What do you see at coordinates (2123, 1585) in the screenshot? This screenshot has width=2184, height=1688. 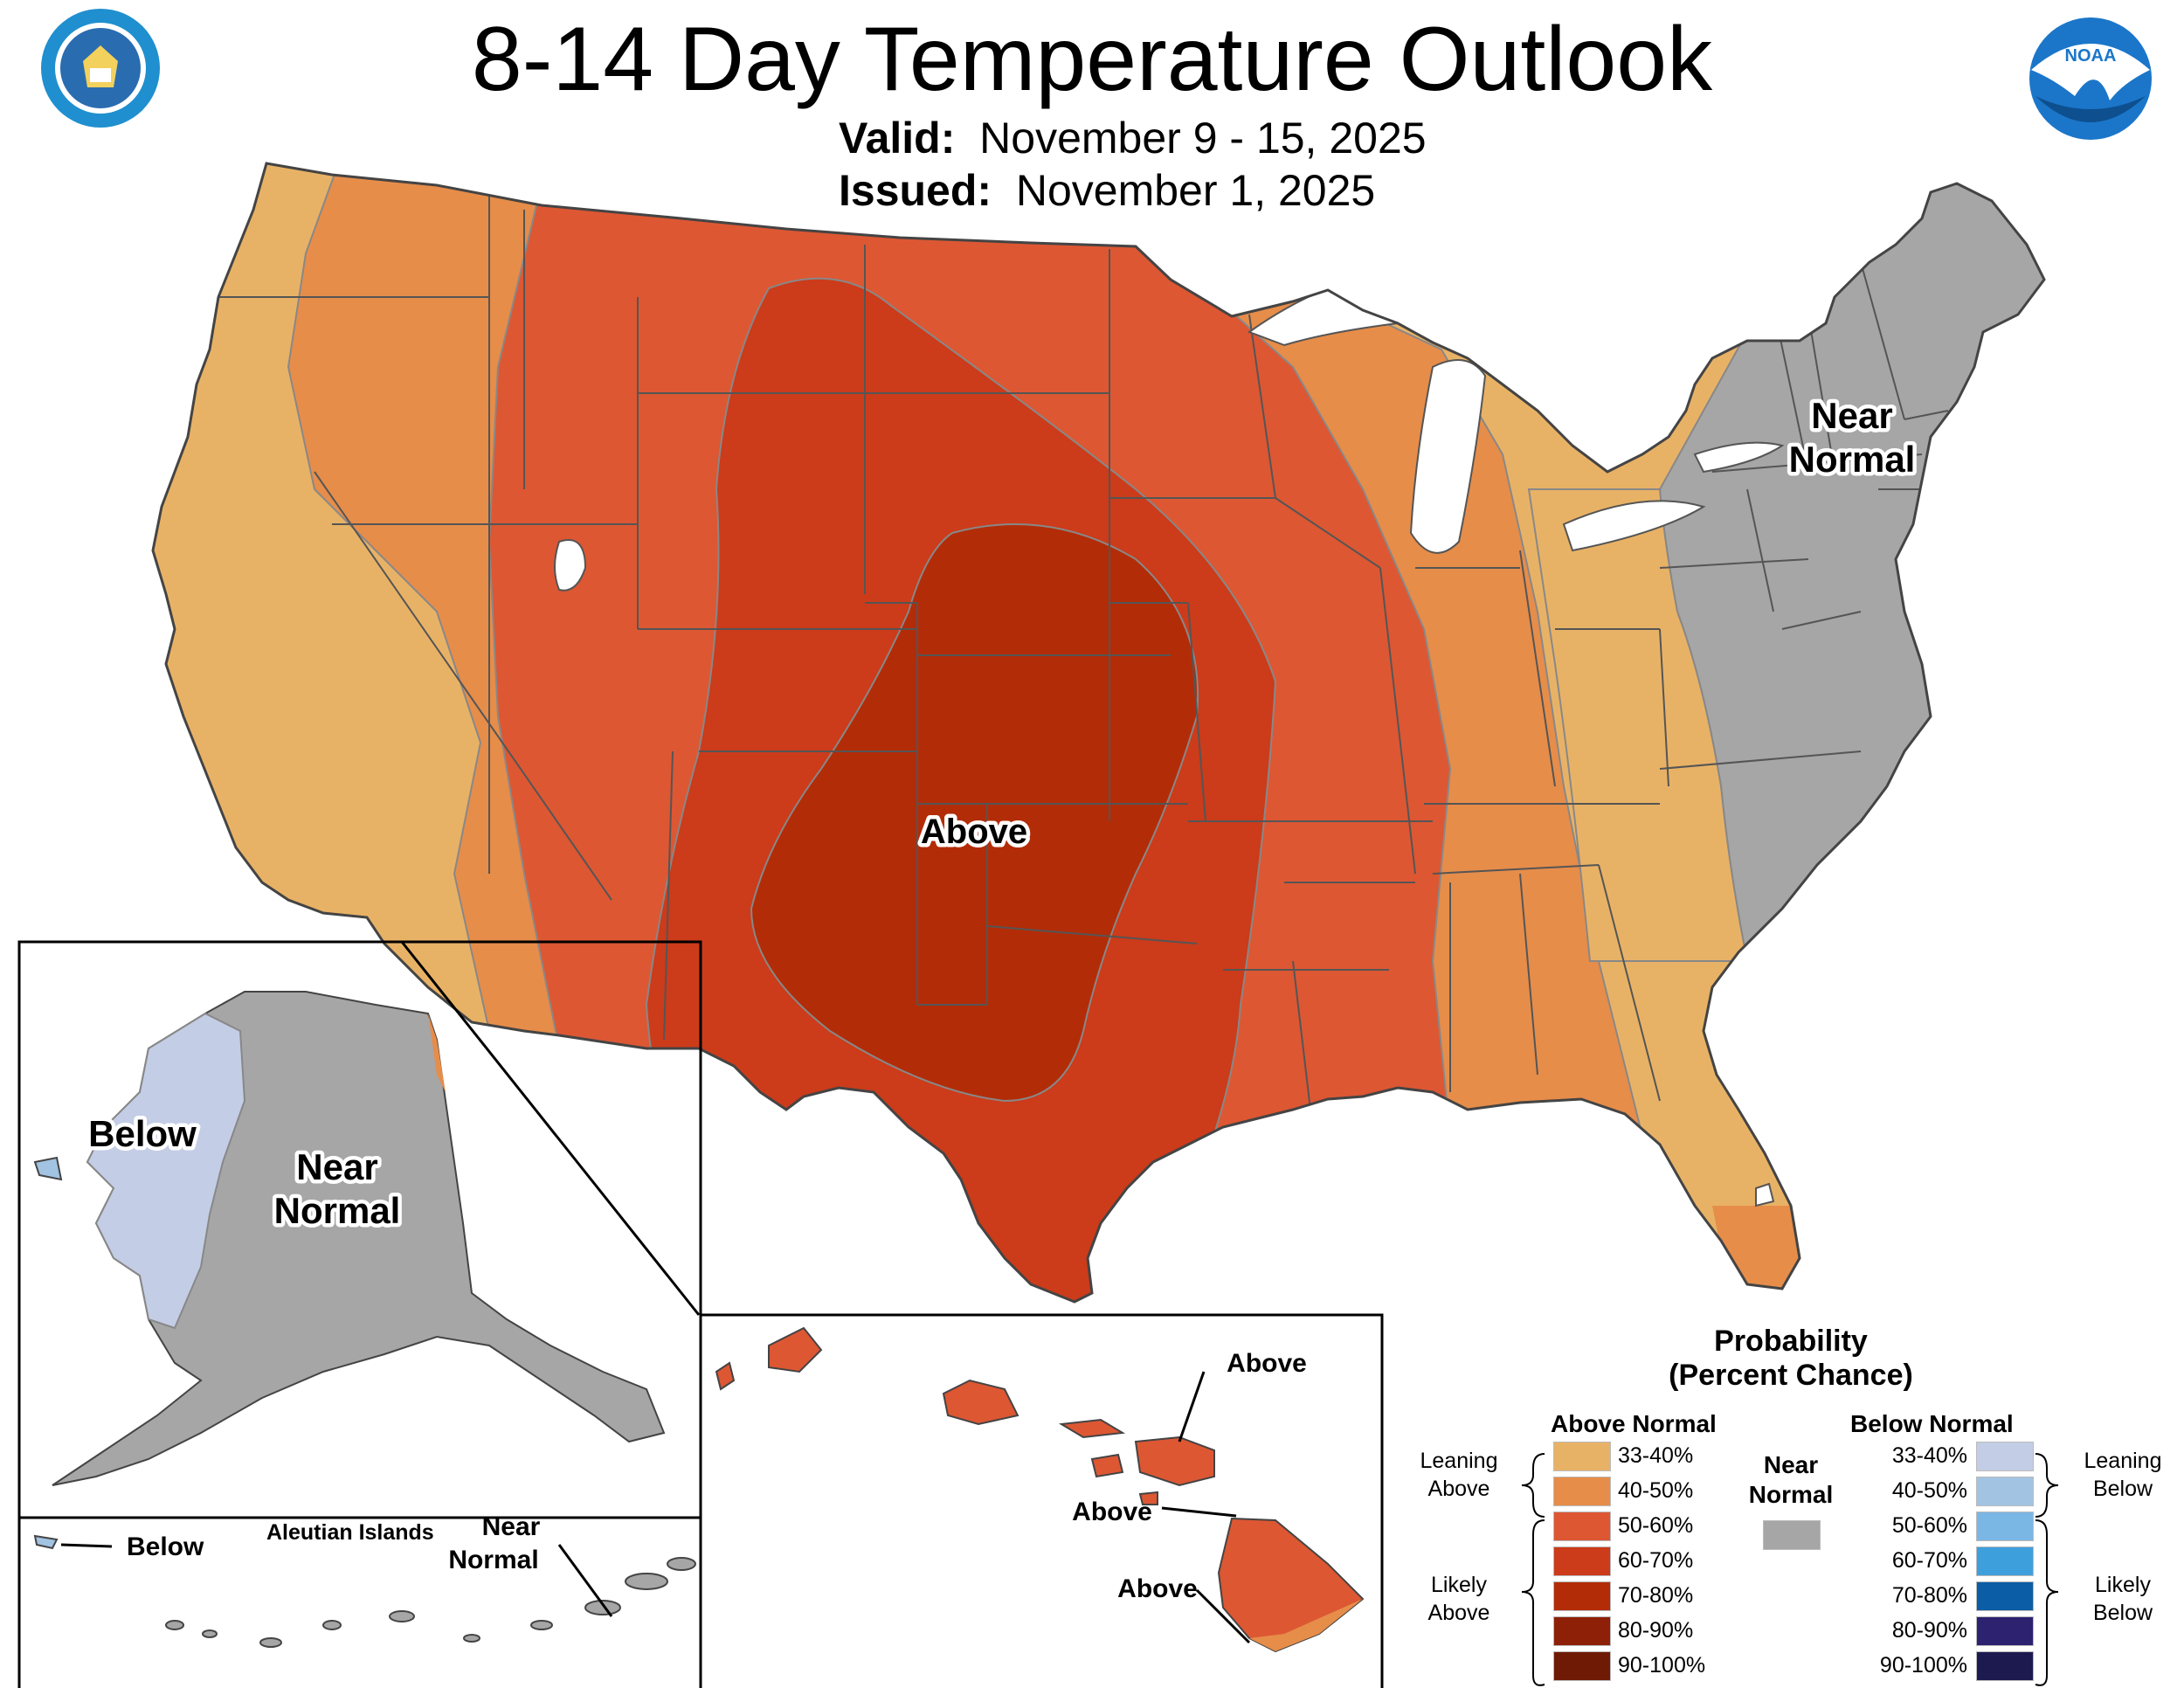 I see `likely-below-line-1: Likely` at bounding box center [2123, 1585].